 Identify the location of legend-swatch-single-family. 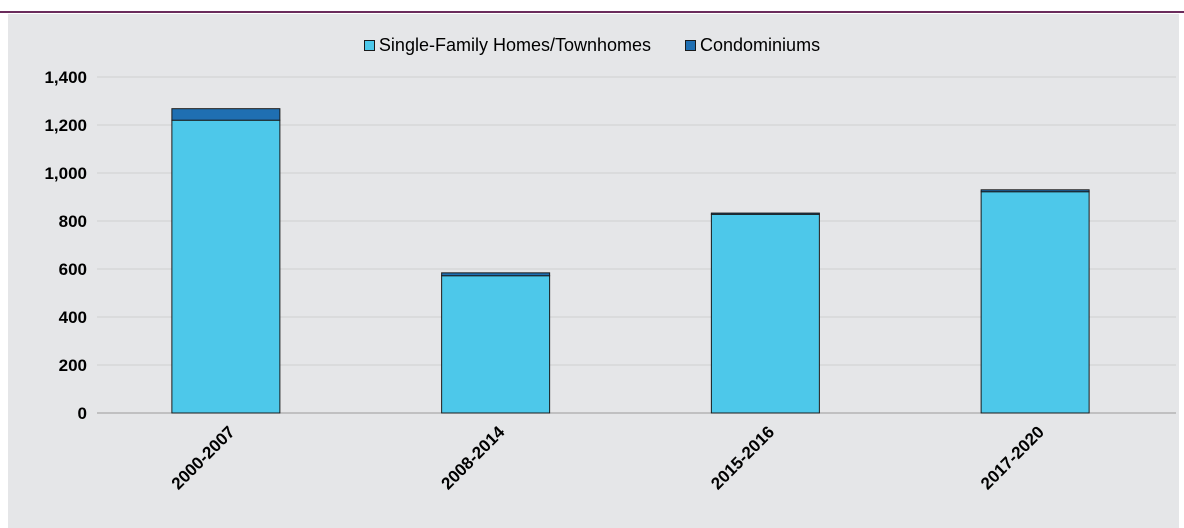
(369, 45).